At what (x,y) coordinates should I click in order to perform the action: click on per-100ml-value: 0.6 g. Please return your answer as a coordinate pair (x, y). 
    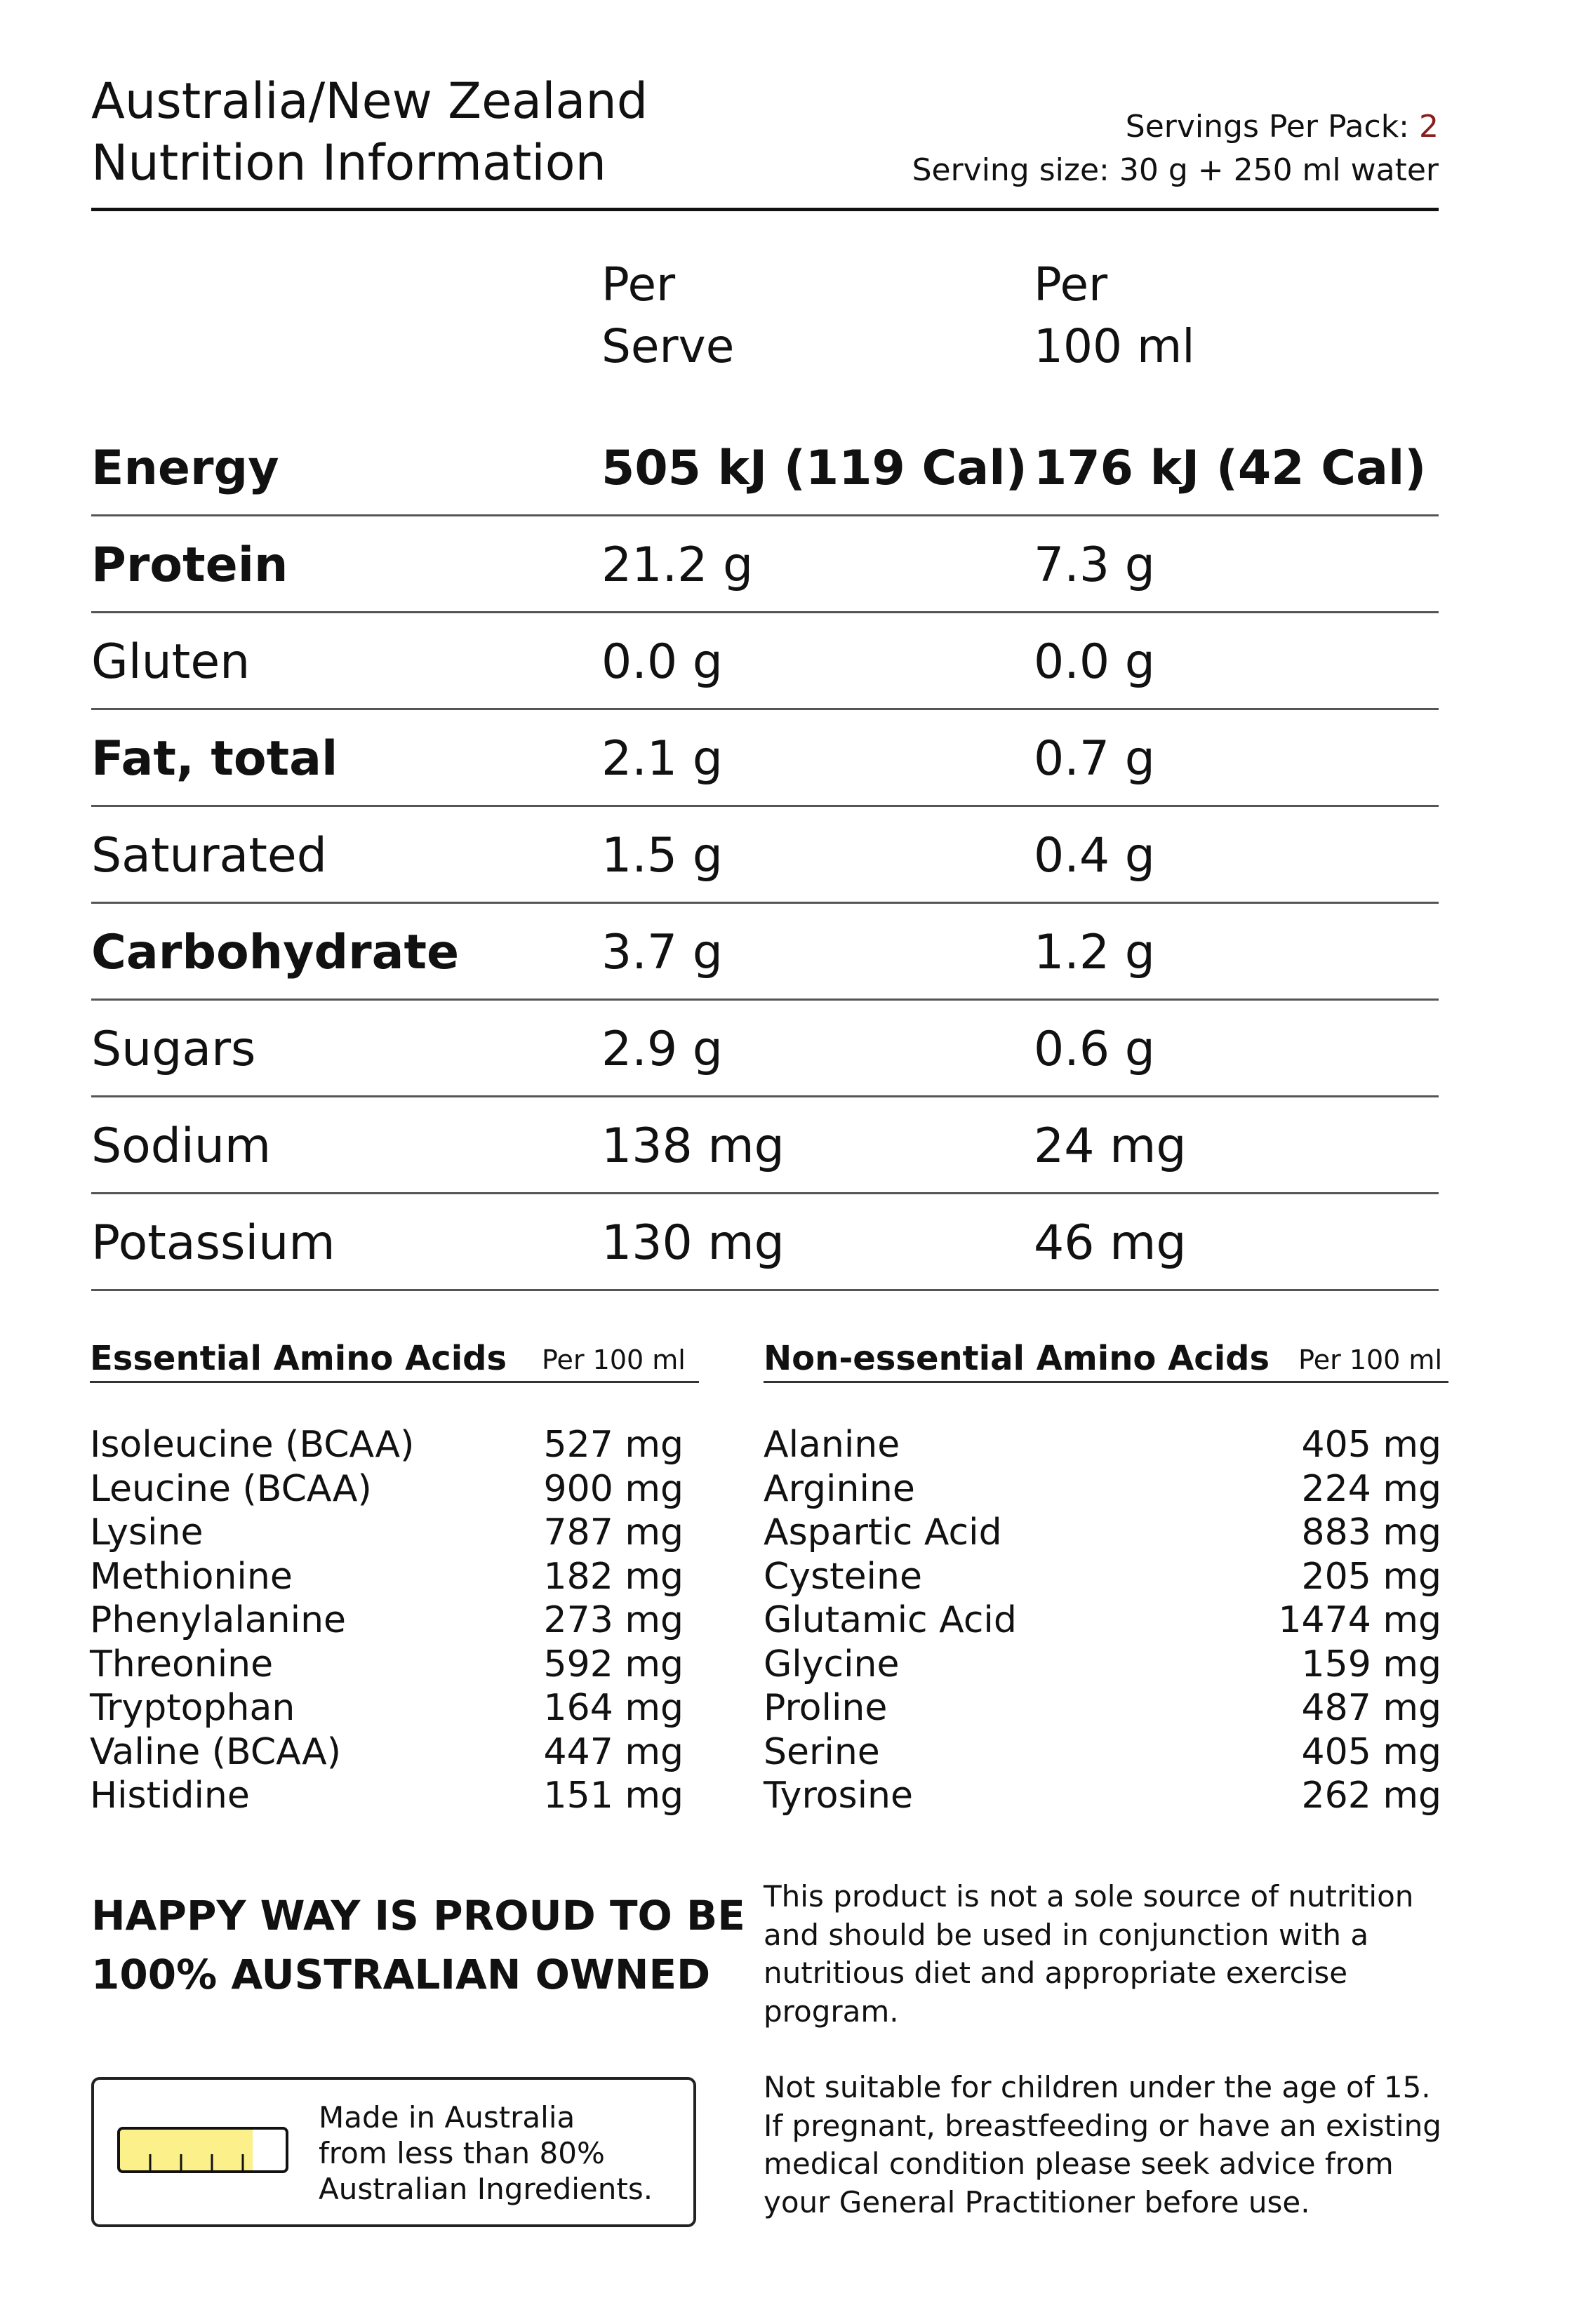
    Looking at the image, I should click on (1094, 1049).